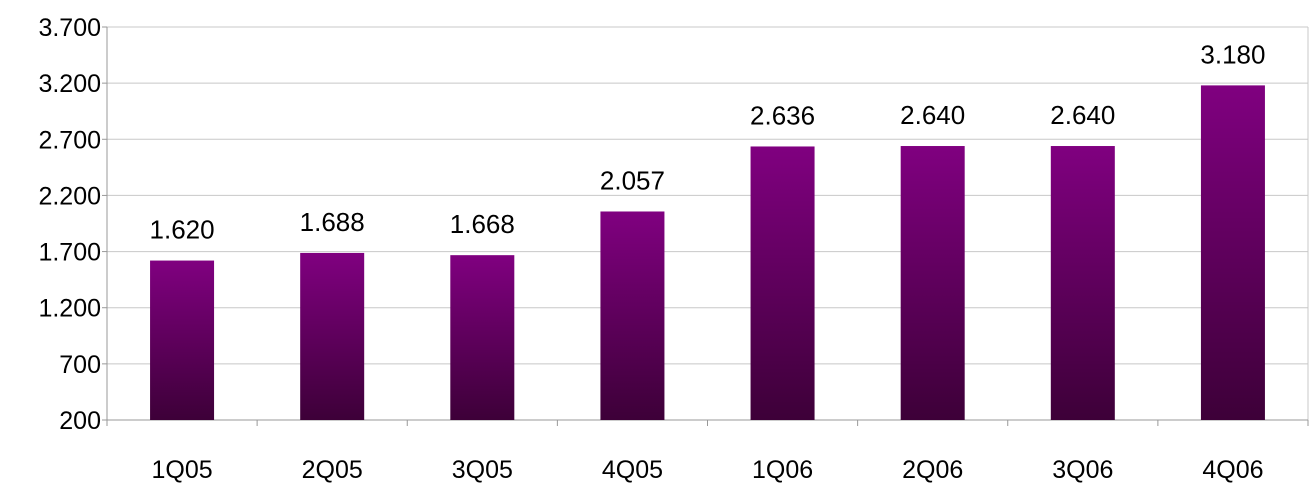 This screenshot has width=1314, height=489. What do you see at coordinates (332, 222) in the screenshot?
I see `data-label: 1.688` at bounding box center [332, 222].